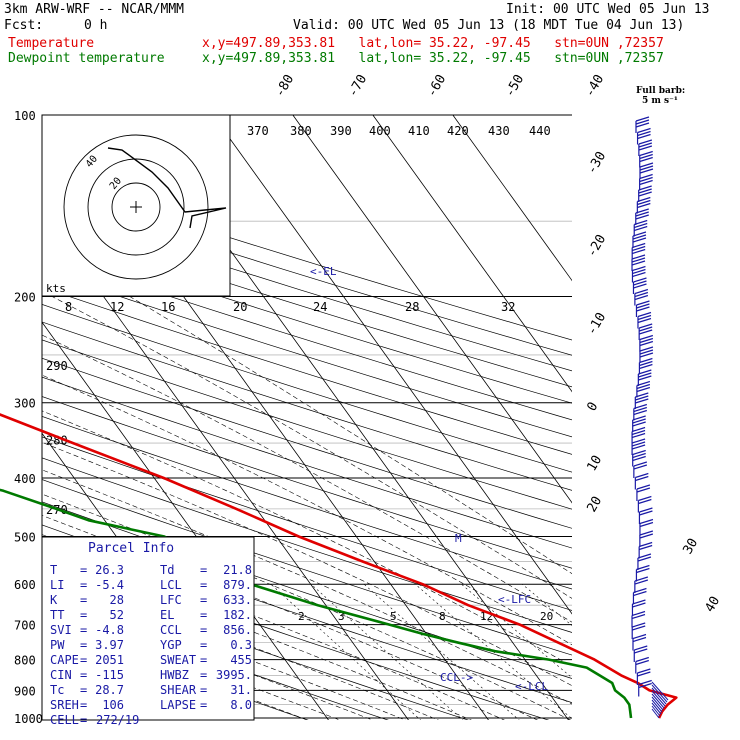 The image size is (740, 740). Describe the element at coordinates (323, 271) in the screenshot. I see `parcel-level-annotation: <-EL` at that location.